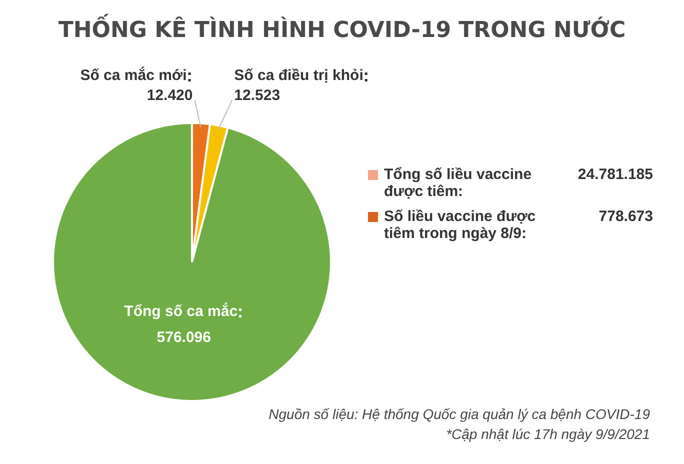 Image resolution: width=684 pixels, height=464 pixels. What do you see at coordinates (547, 434) in the screenshot?
I see `text: *Cập nhật lúc 17h ngày 9/9/2021` at bounding box center [547, 434].